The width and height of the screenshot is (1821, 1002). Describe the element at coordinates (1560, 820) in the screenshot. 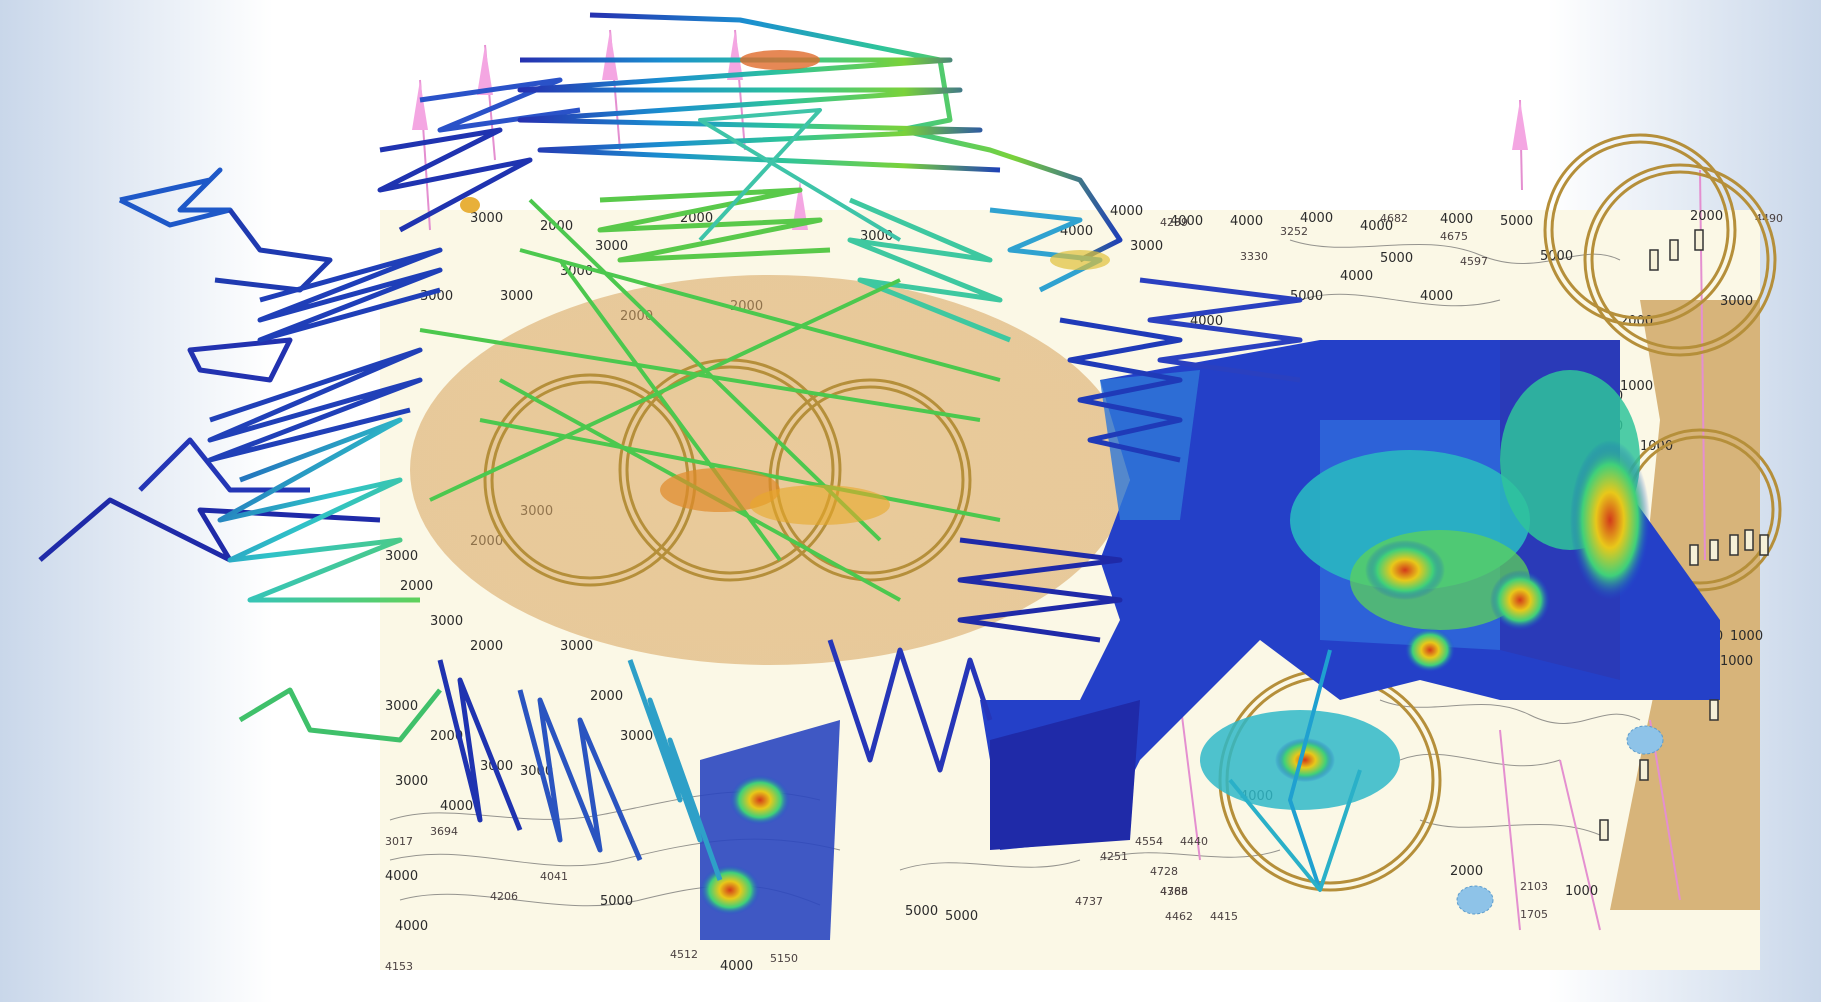

I see `blue-site-markers` at that location.